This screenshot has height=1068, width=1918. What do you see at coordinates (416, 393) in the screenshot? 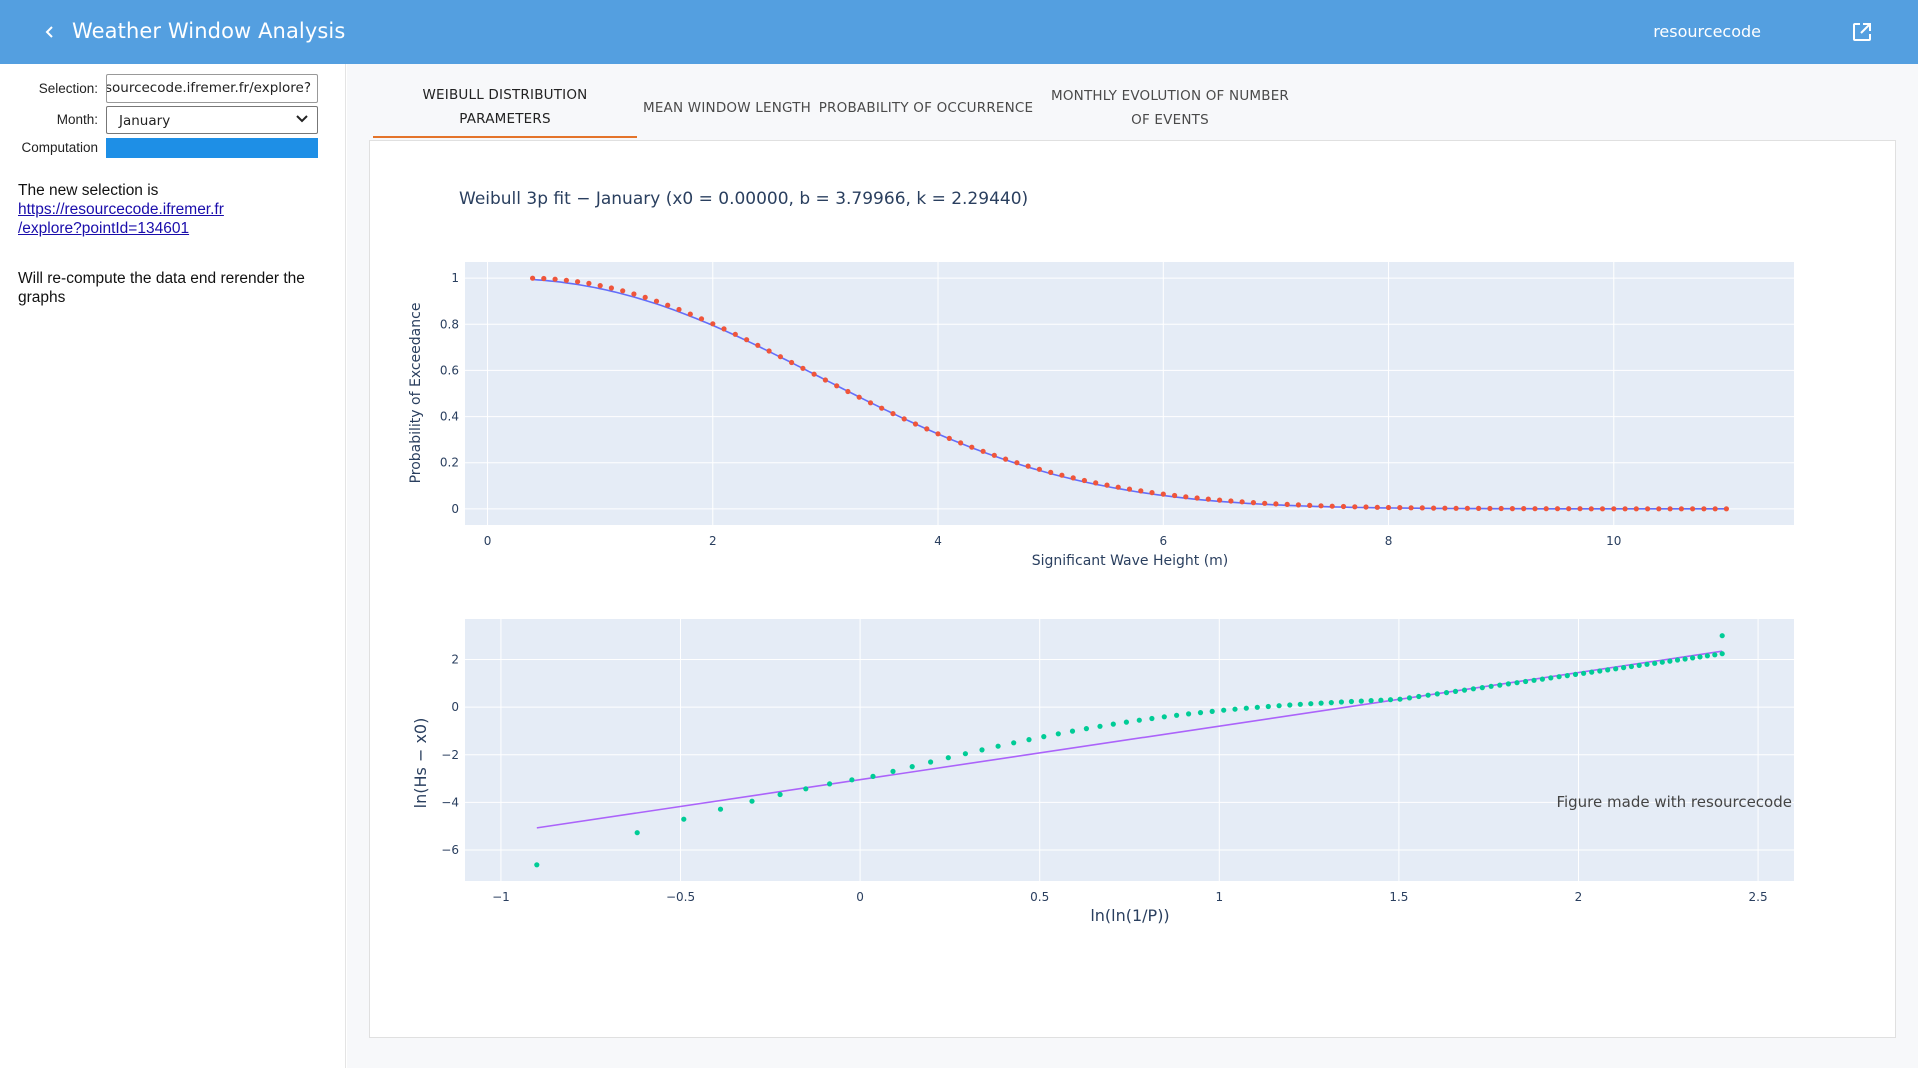
I see `exceedance-y-axis-label: Probability of Exceedance` at bounding box center [416, 393].